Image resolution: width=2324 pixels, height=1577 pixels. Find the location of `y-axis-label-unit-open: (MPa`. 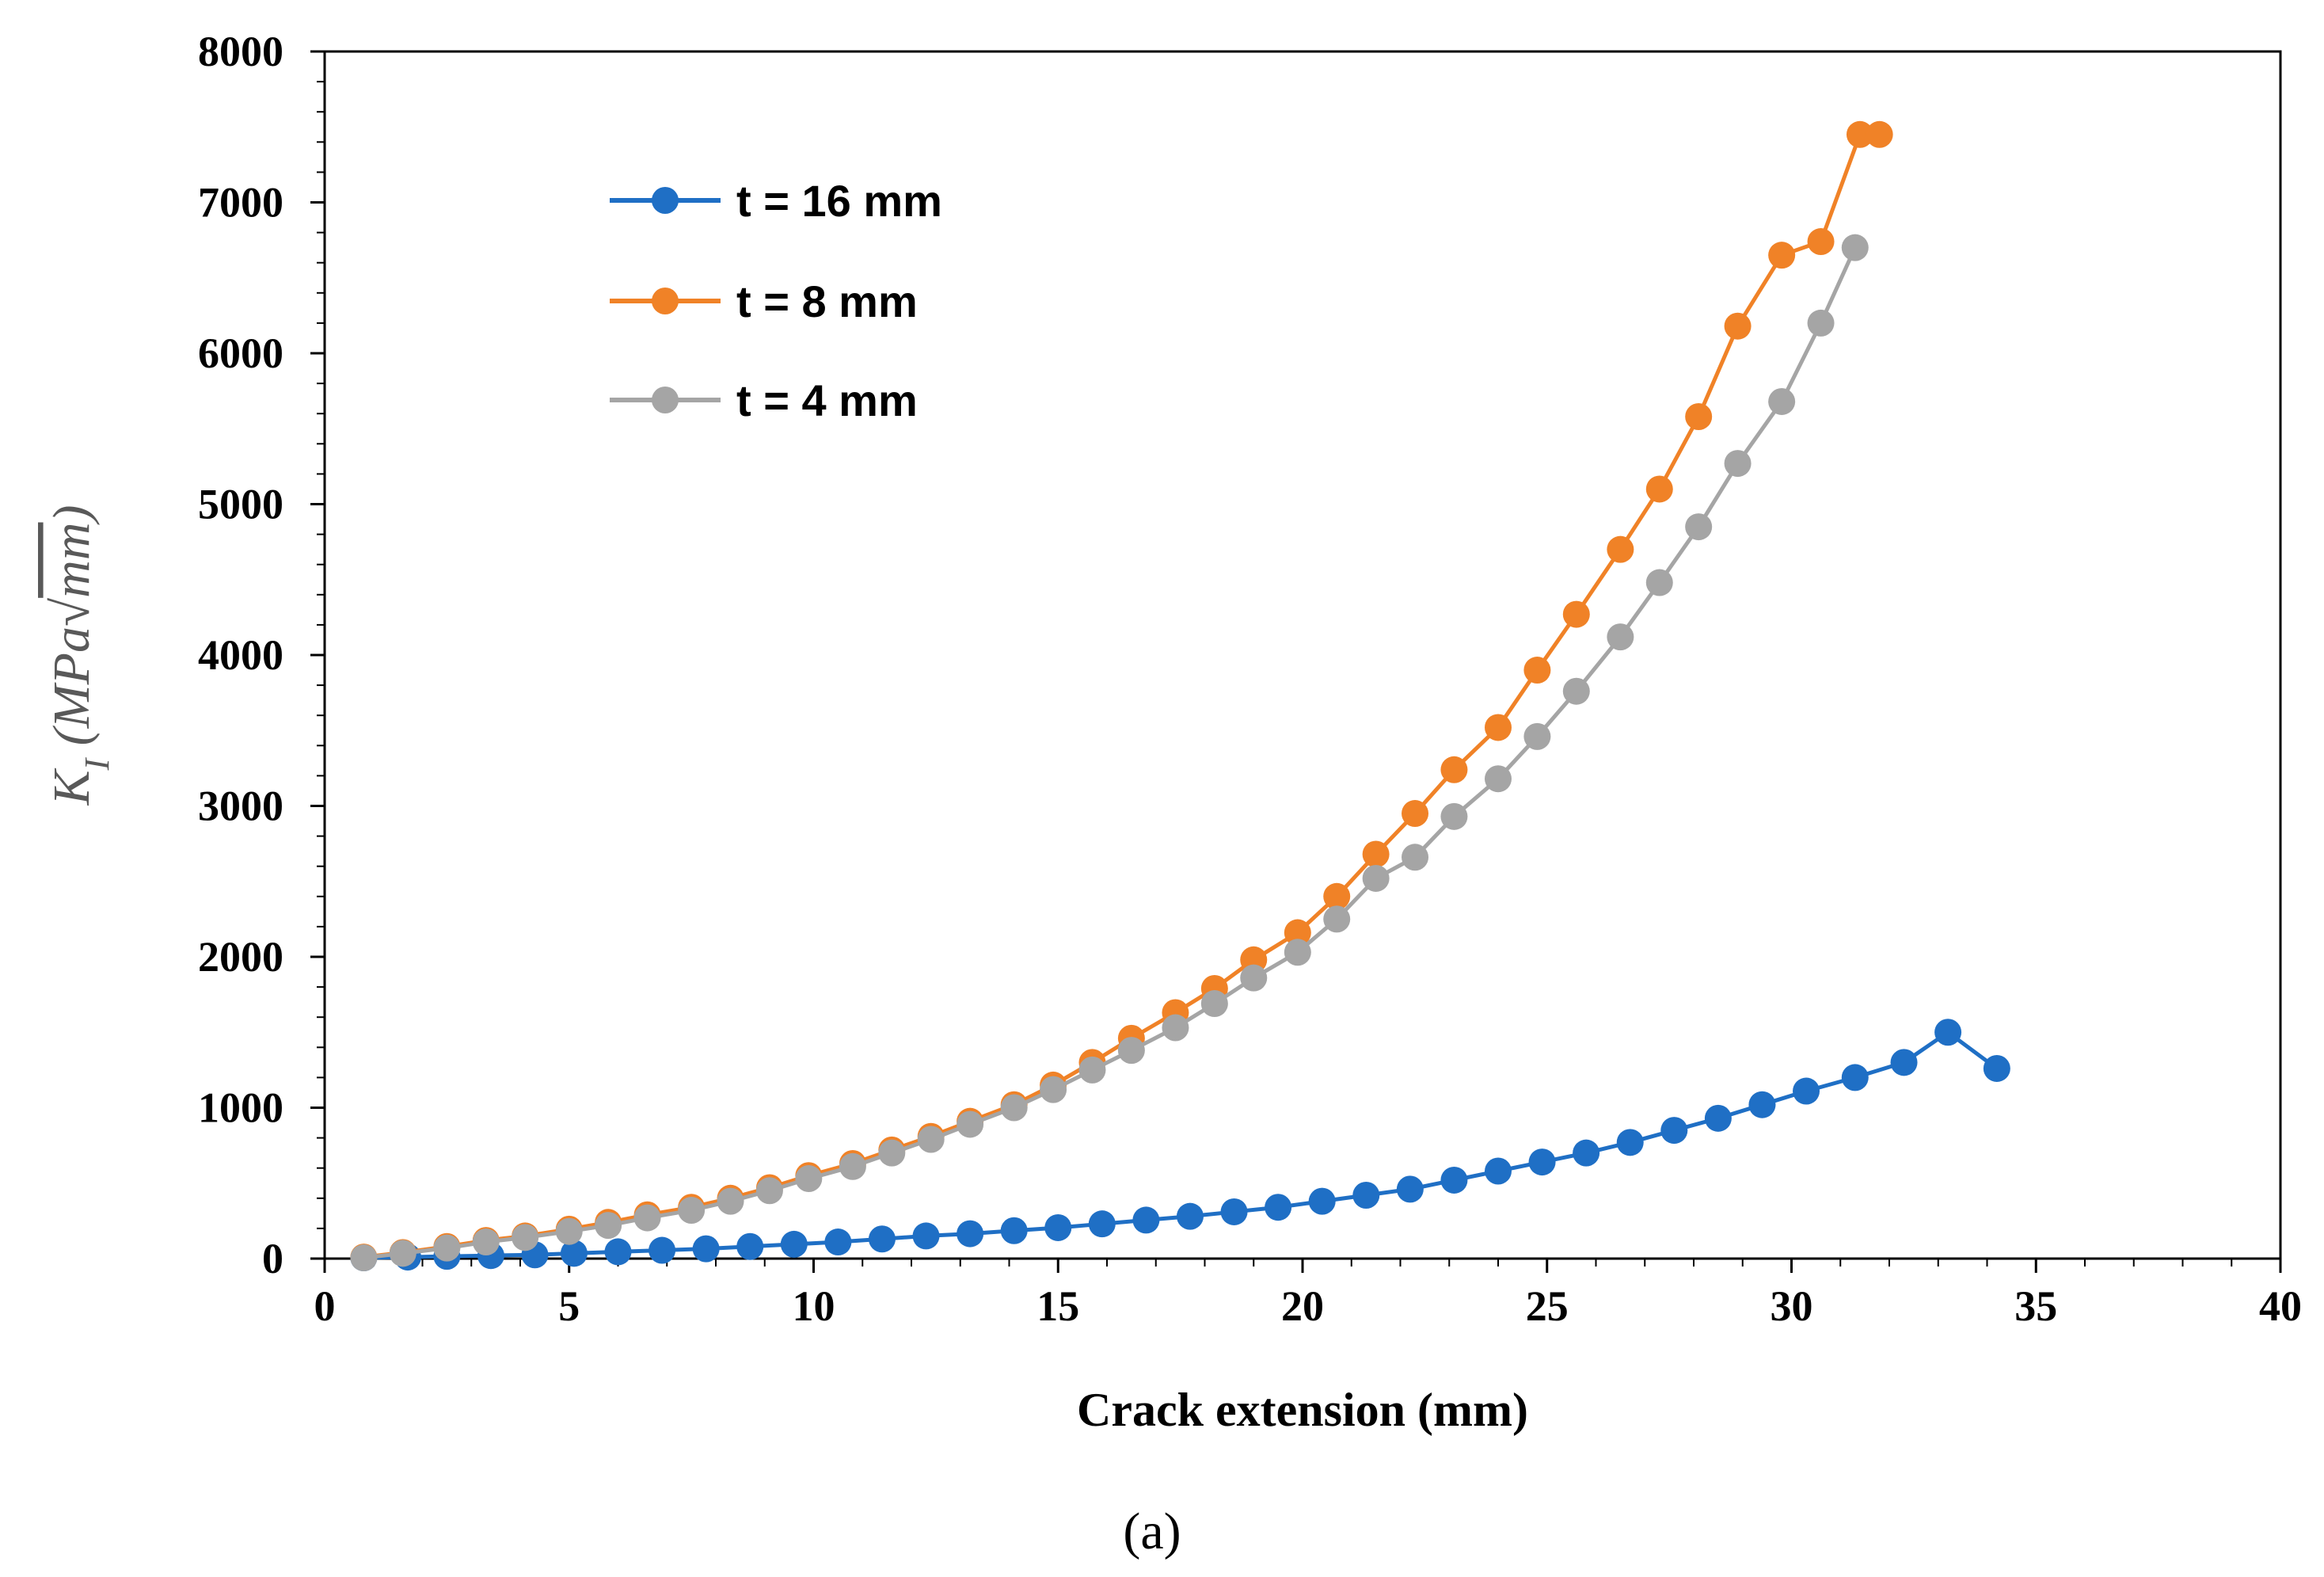

y-axis-label-unit-open: (MPa is located at coordinates (72, 693).